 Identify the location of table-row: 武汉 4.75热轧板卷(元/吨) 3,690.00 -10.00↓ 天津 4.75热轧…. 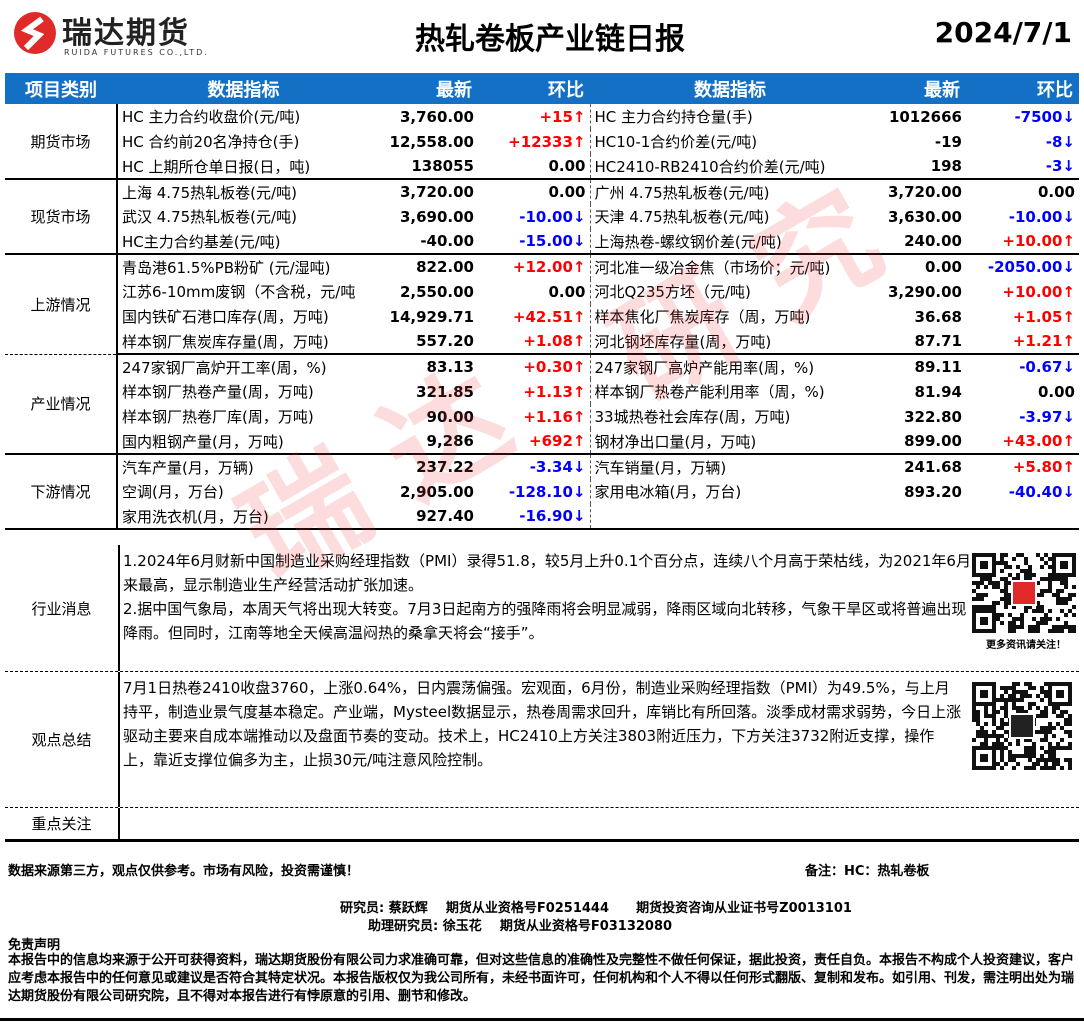
(542, 216).